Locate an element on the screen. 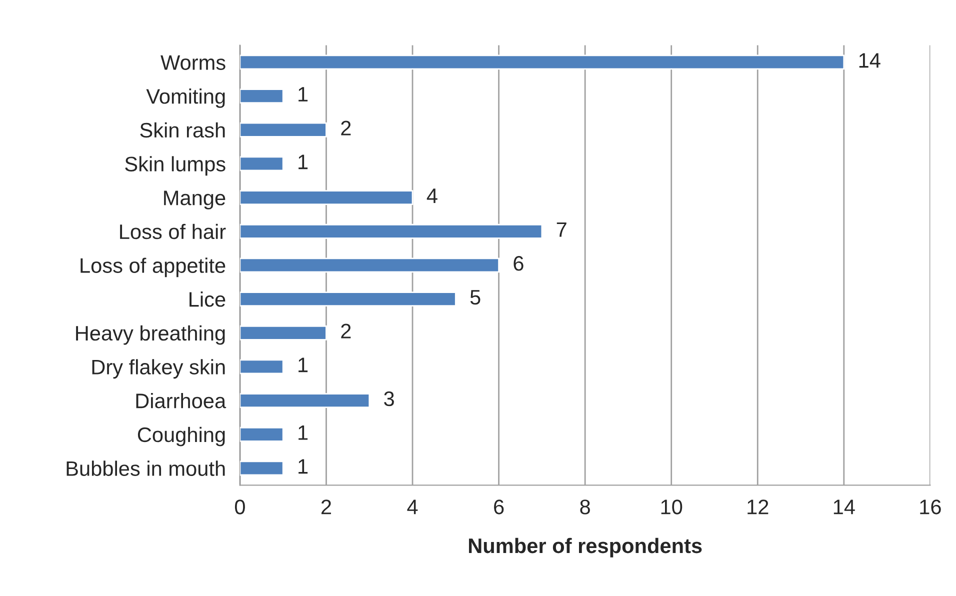 This screenshot has width=956, height=596. x-axis-title: Number of respondents is located at coordinates (585, 548).